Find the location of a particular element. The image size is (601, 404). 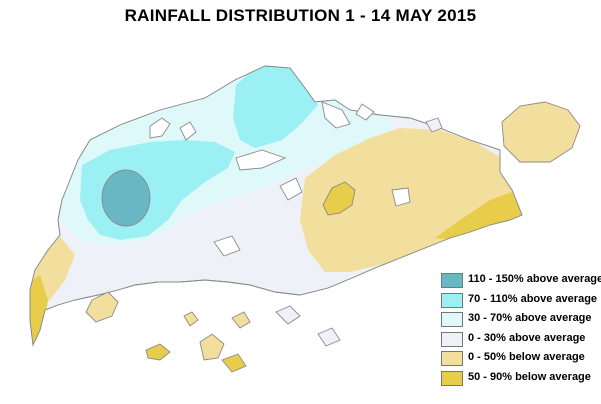

legend-label: 70 - 110% above average is located at coordinates (533, 298).